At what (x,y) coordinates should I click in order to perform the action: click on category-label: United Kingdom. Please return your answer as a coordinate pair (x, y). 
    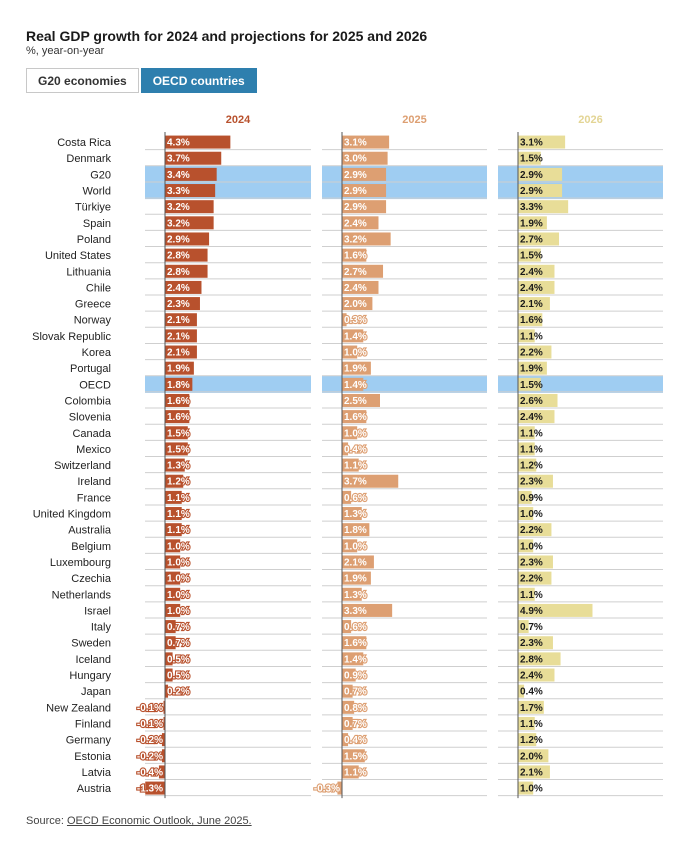
    Looking at the image, I should click on (72, 515).